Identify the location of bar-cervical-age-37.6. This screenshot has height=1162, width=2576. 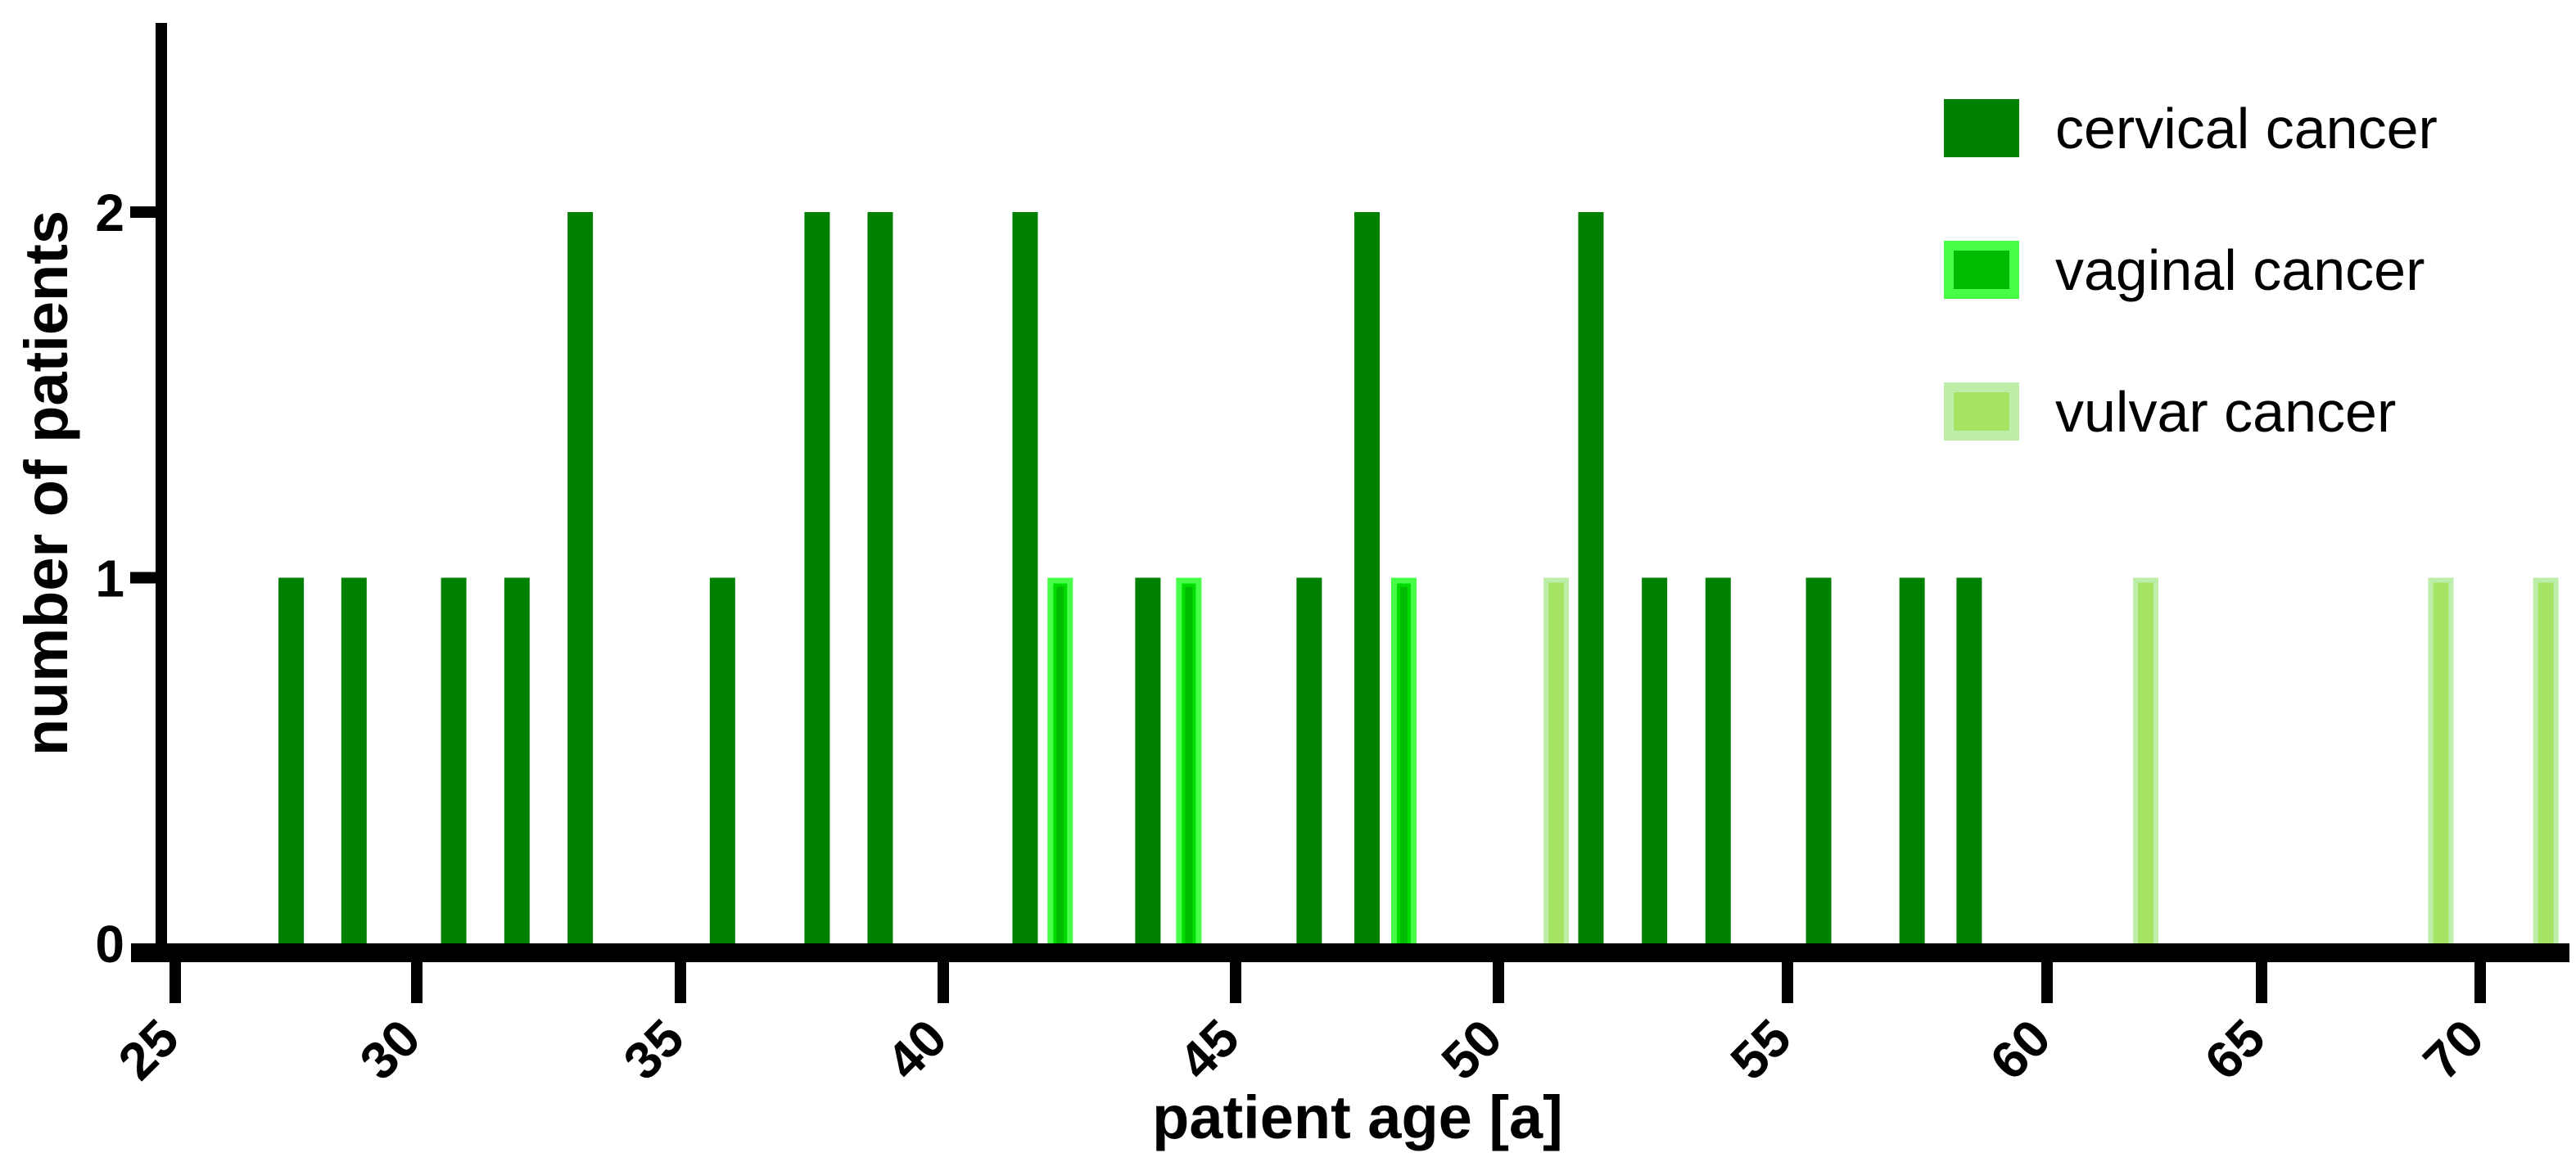
(817, 577).